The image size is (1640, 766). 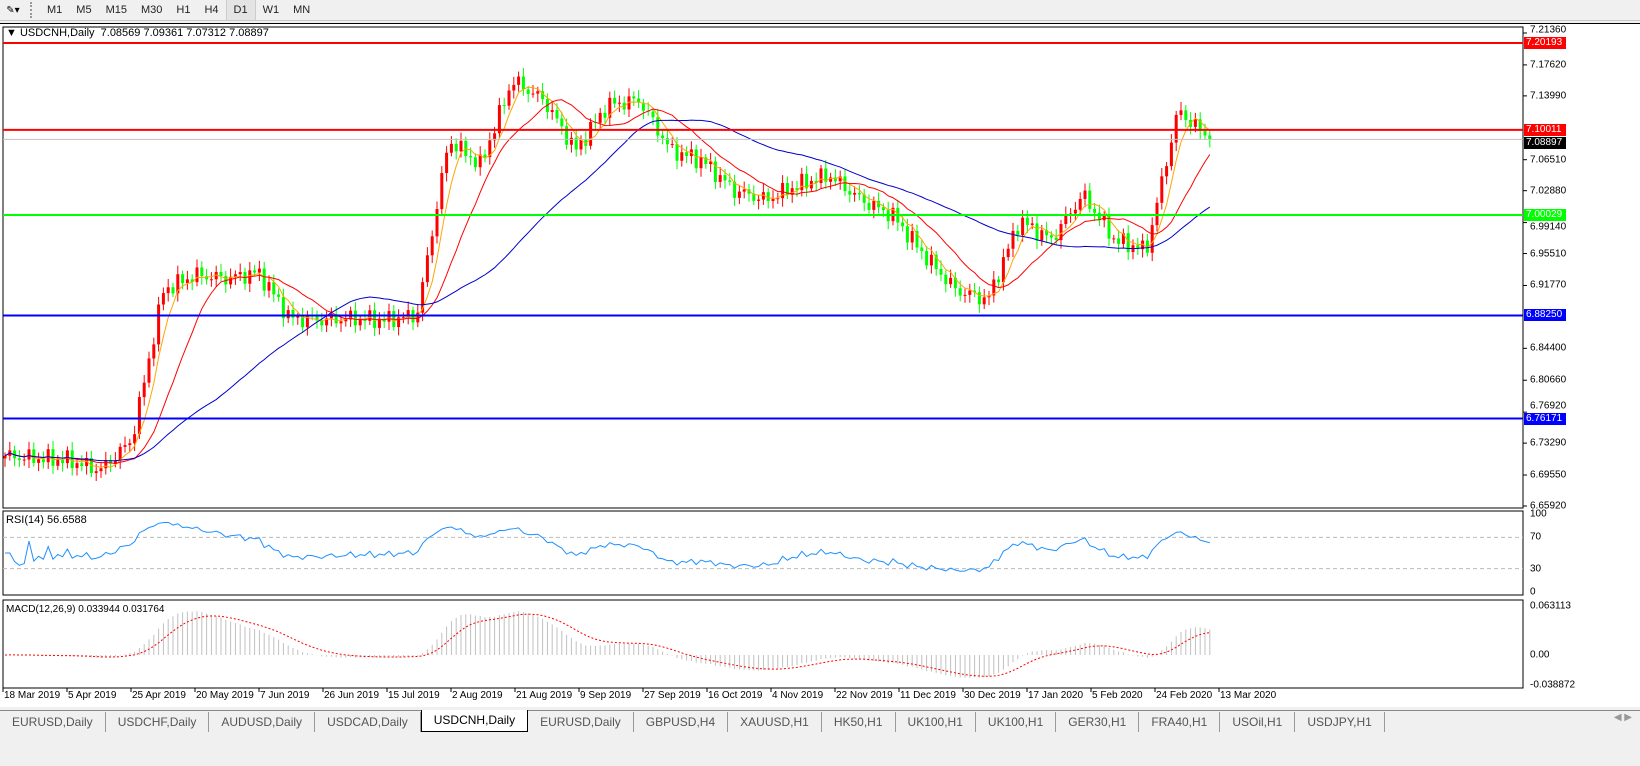 I want to click on price-tick-label: 6.76920, so click(x=1548, y=406).